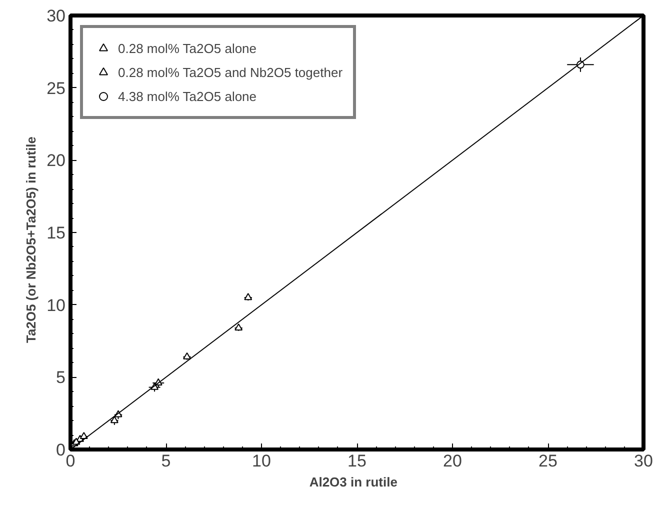 This screenshot has height=509, width=663. What do you see at coordinates (56, 233) in the screenshot?
I see `y-tick-label: 15` at bounding box center [56, 233].